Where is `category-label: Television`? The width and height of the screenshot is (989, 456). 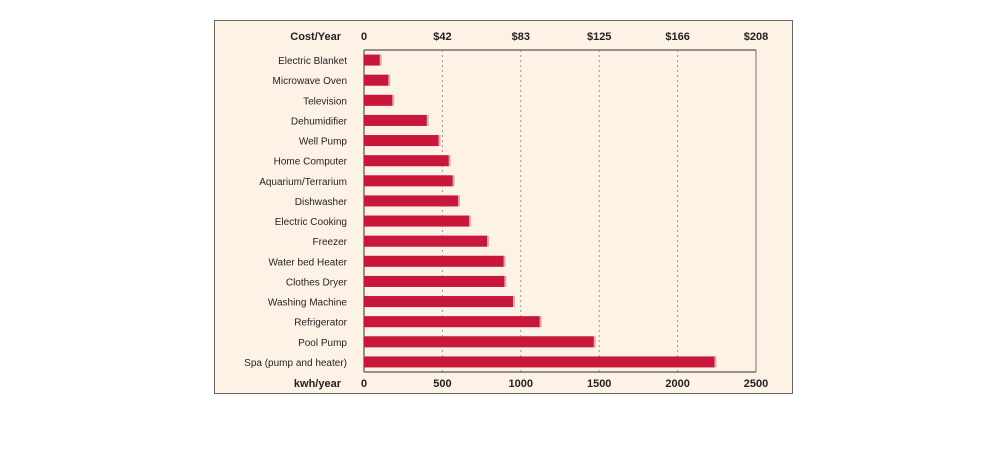
category-label: Television is located at coordinates (325, 101).